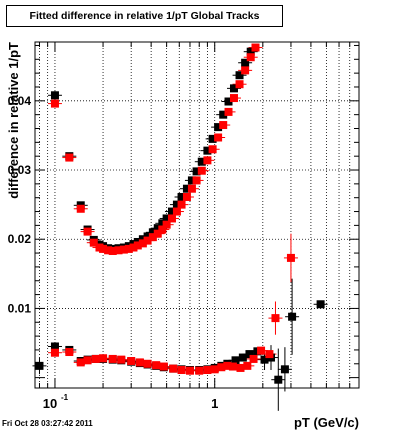 The width and height of the screenshot is (400, 433). What do you see at coordinates (47, 423) in the screenshot?
I see `timestamp: Fri Oct 28 03:27:42 2011` at bounding box center [47, 423].